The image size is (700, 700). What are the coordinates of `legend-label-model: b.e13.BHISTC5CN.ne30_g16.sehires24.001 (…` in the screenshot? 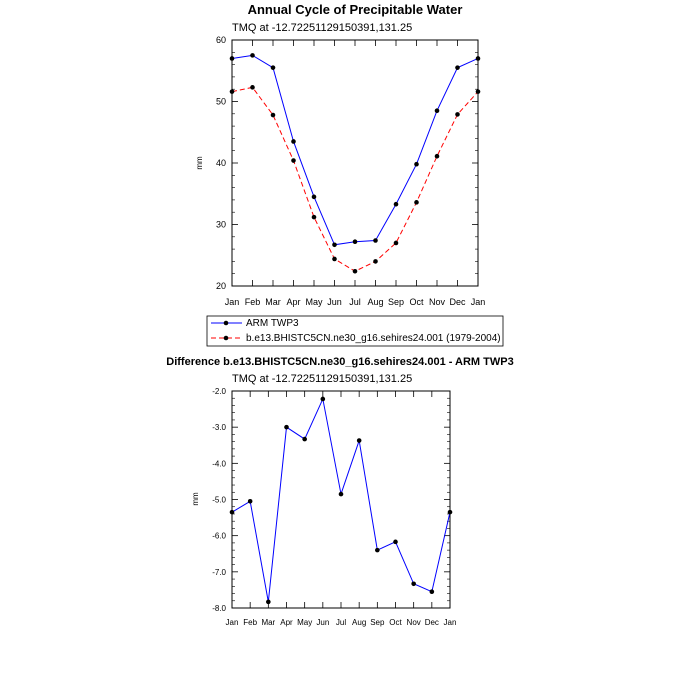 It's located at (373, 338).